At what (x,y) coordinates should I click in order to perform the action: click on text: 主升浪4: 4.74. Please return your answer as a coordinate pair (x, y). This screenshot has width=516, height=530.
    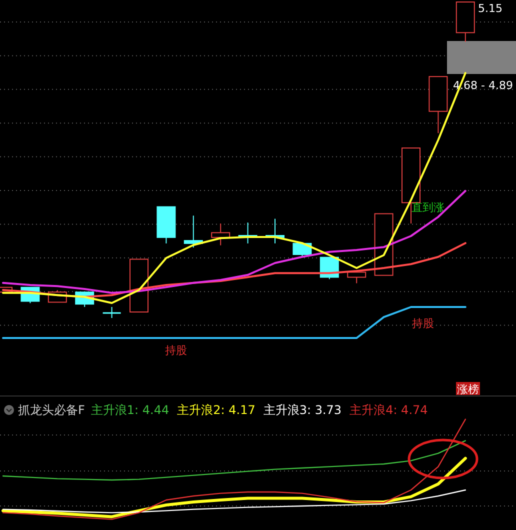
    Looking at the image, I should click on (389, 410).